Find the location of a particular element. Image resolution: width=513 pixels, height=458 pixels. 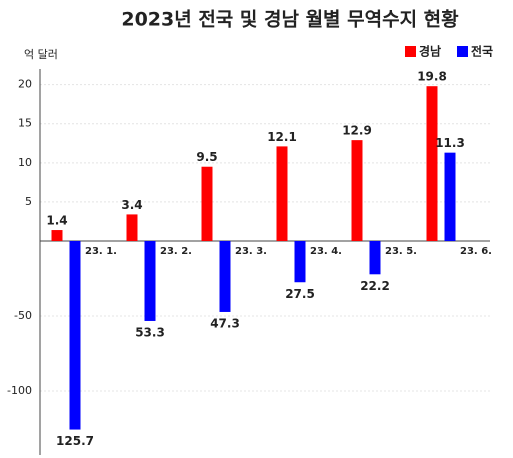

legend-label: 전국 is located at coordinates (482, 51).